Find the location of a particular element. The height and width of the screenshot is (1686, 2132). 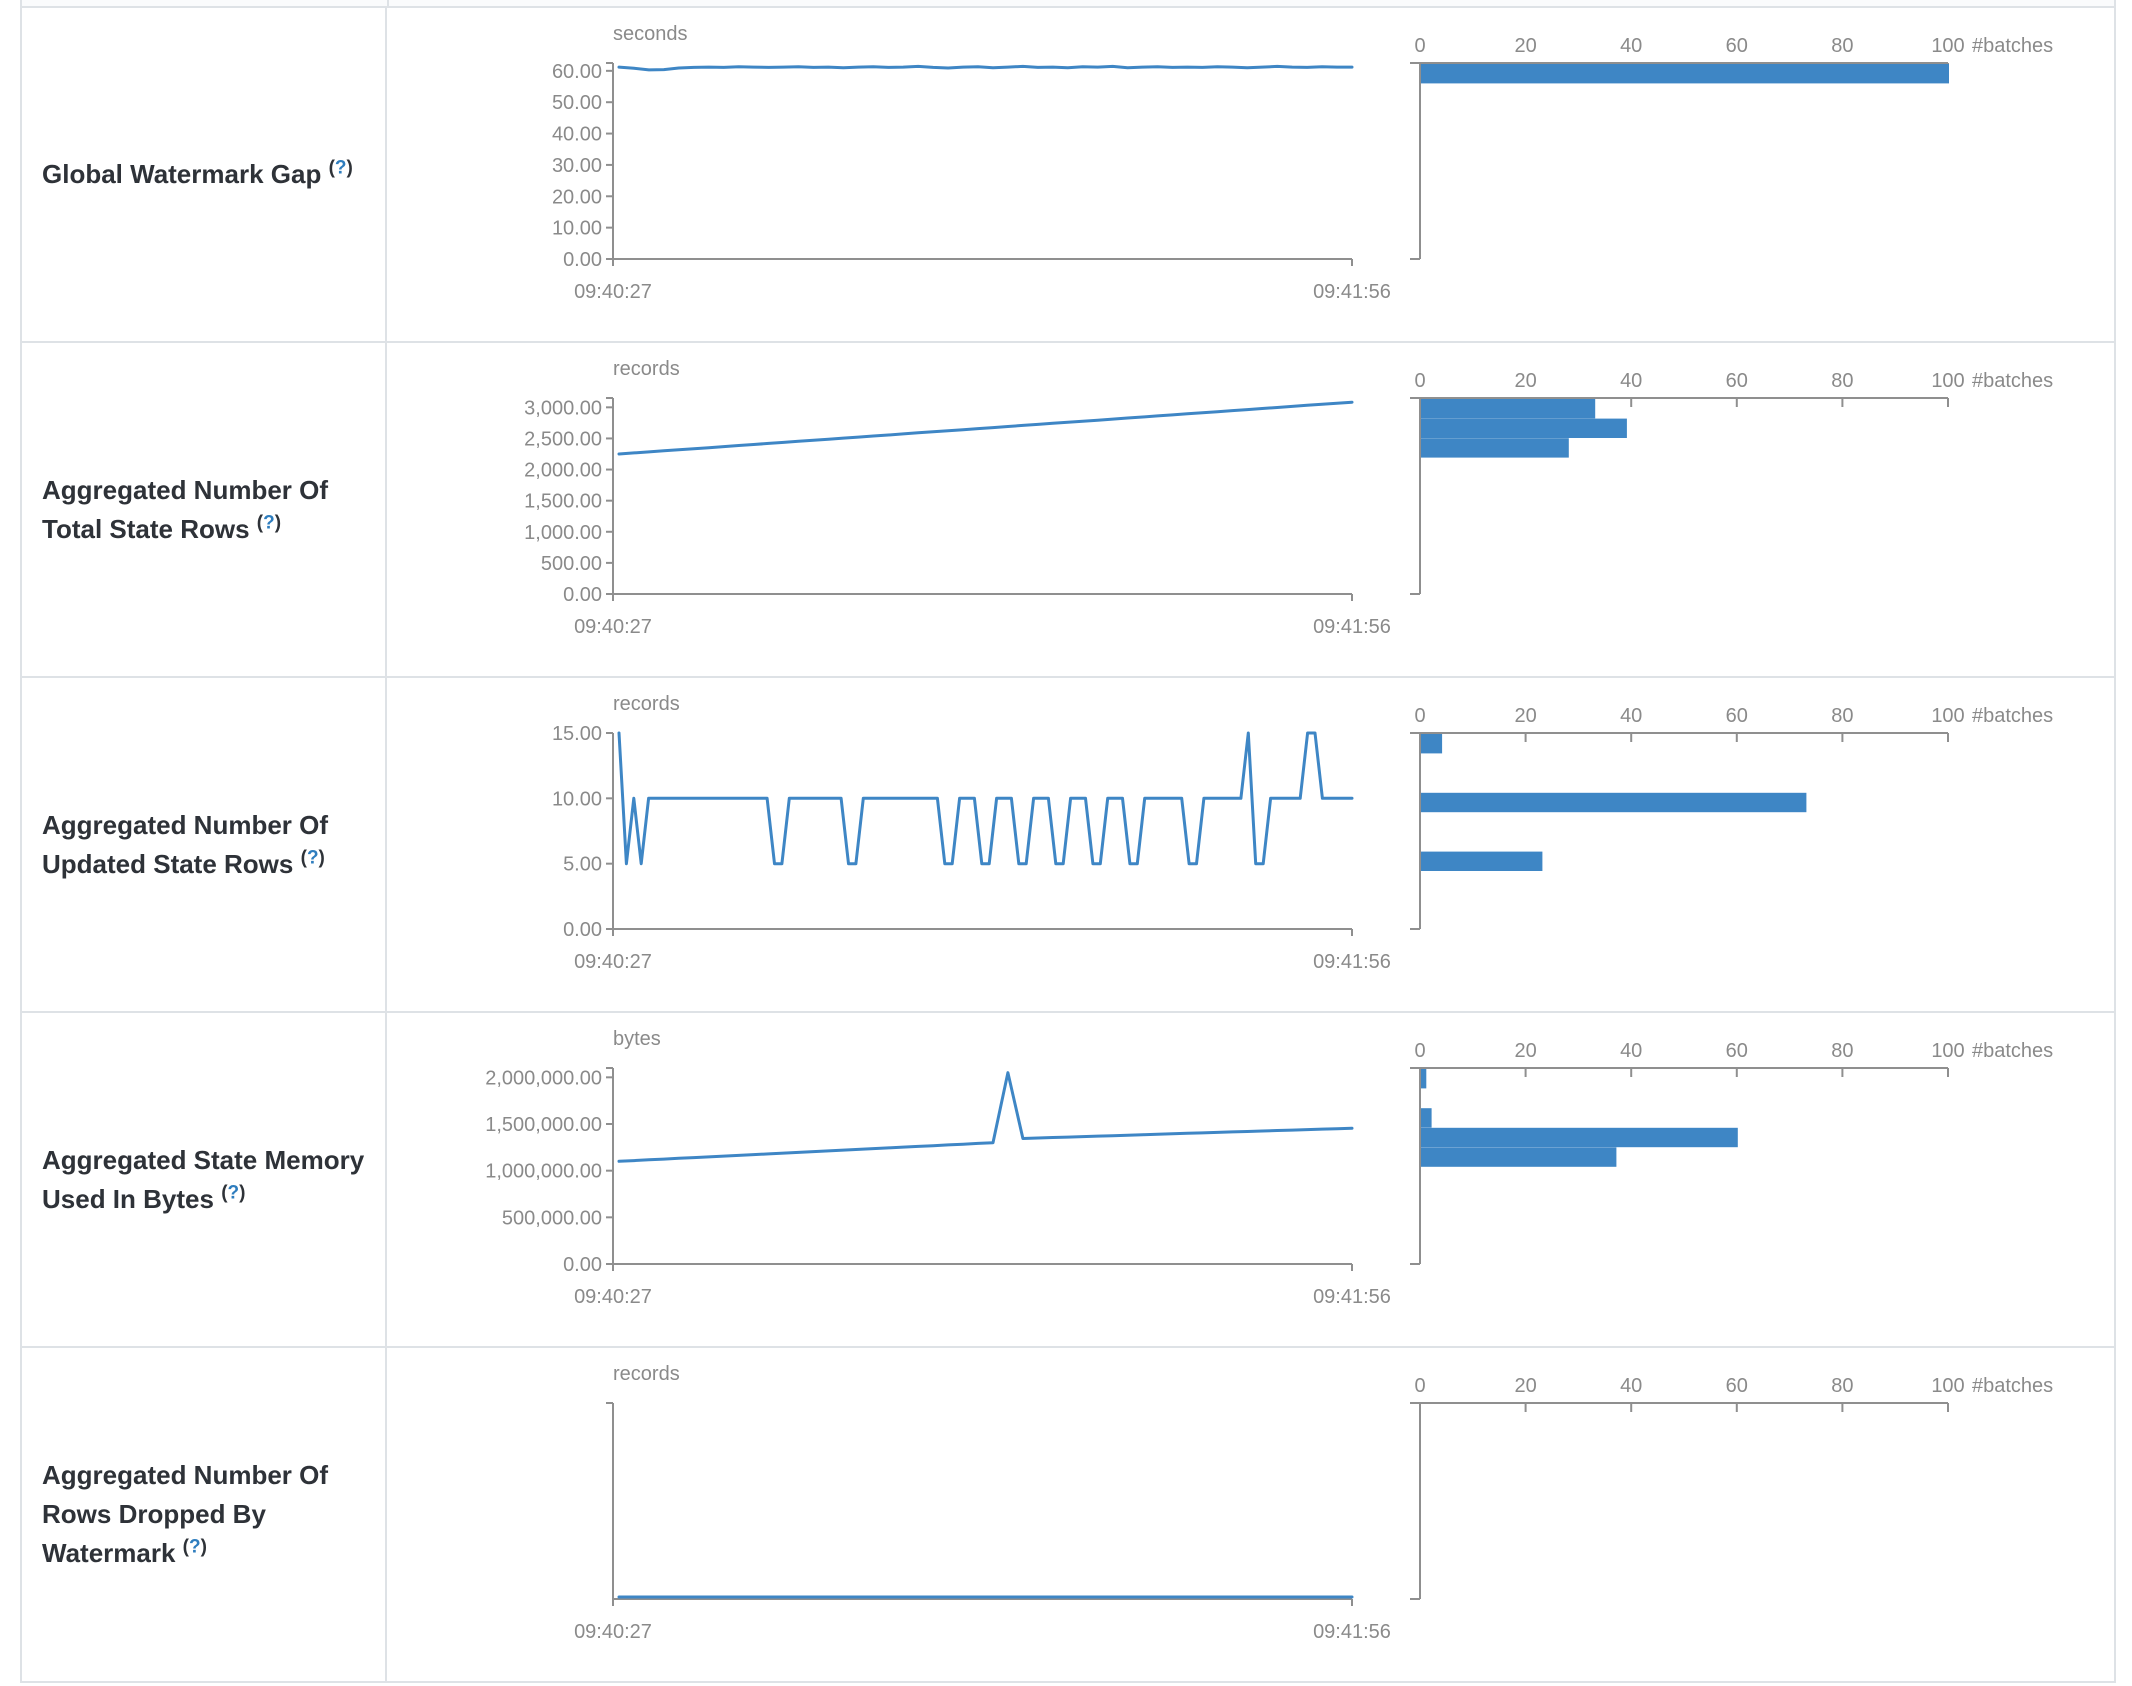

metric-label: Global Watermark Gap (?) is located at coordinates (197, 174).